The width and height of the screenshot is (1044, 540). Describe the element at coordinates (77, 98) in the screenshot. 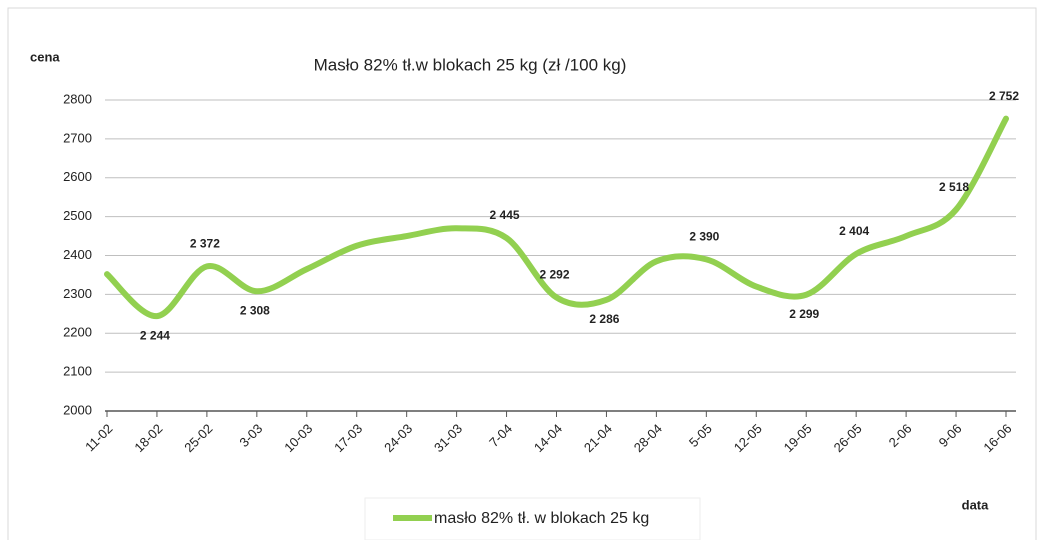

I see `y-tick-label: 2800` at that location.